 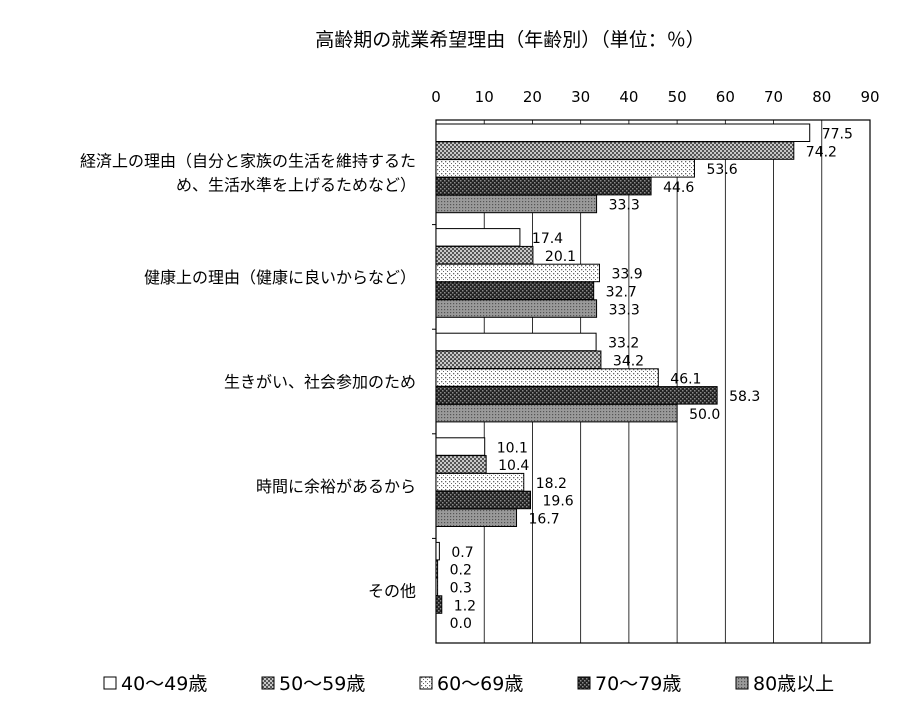 What do you see at coordinates (560, 257) in the screenshot?
I see `data-label: 20.1` at bounding box center [560, 257].